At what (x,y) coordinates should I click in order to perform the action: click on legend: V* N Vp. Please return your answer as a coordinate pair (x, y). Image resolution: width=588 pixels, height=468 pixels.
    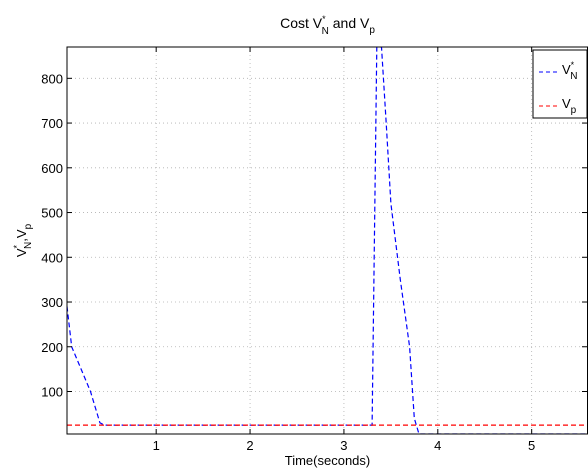
    Looking at the image, I should click on (560, 84).